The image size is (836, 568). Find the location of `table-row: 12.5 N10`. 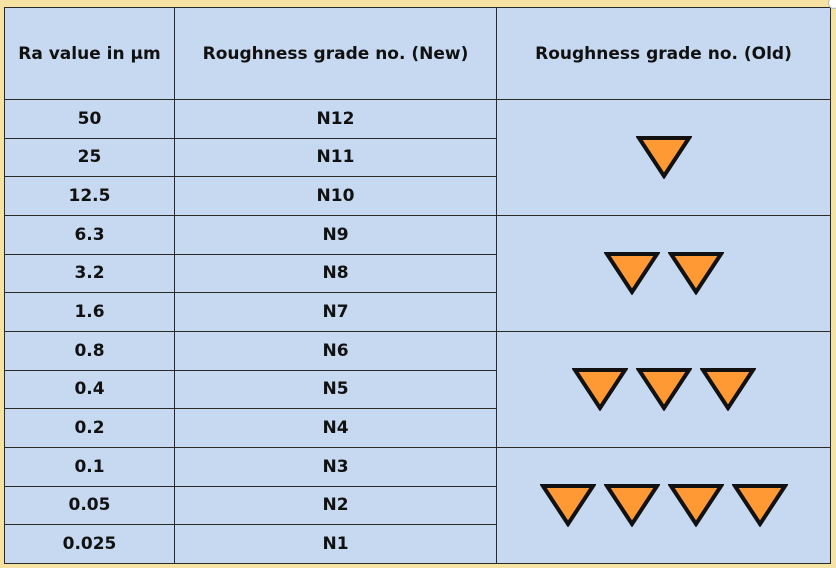

table-row: 12.5 N10 is located at coordinates (417, 196).